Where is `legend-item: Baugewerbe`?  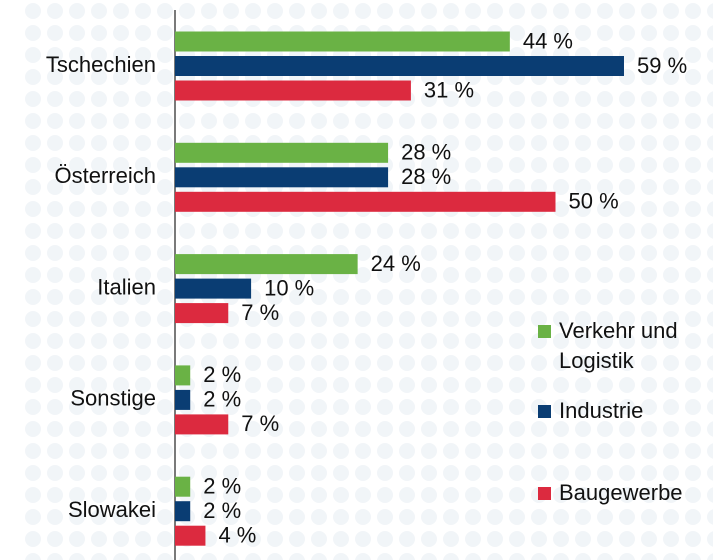
legend-item: Baugewerbe is located at coordinates (625, 493).